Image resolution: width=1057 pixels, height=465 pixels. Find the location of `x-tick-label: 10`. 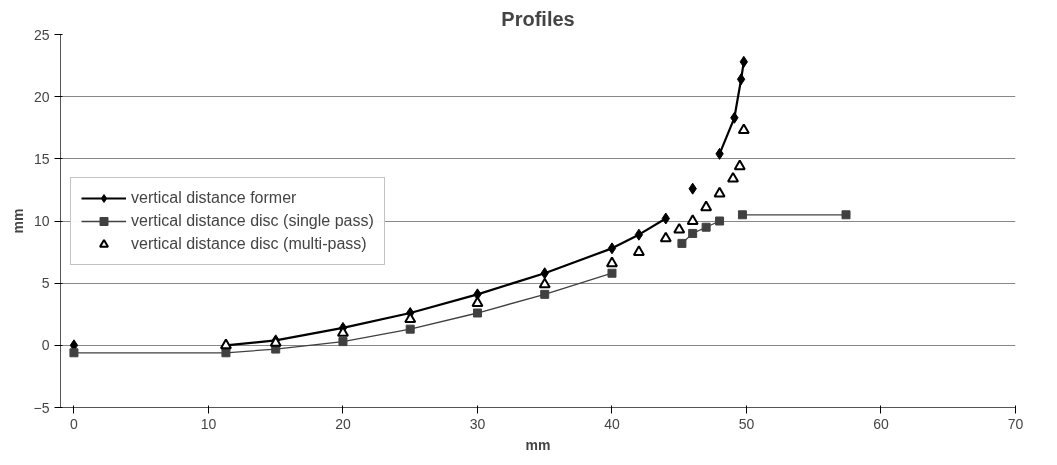

x-tick-label: 10 is located at coordinates (208, 423).